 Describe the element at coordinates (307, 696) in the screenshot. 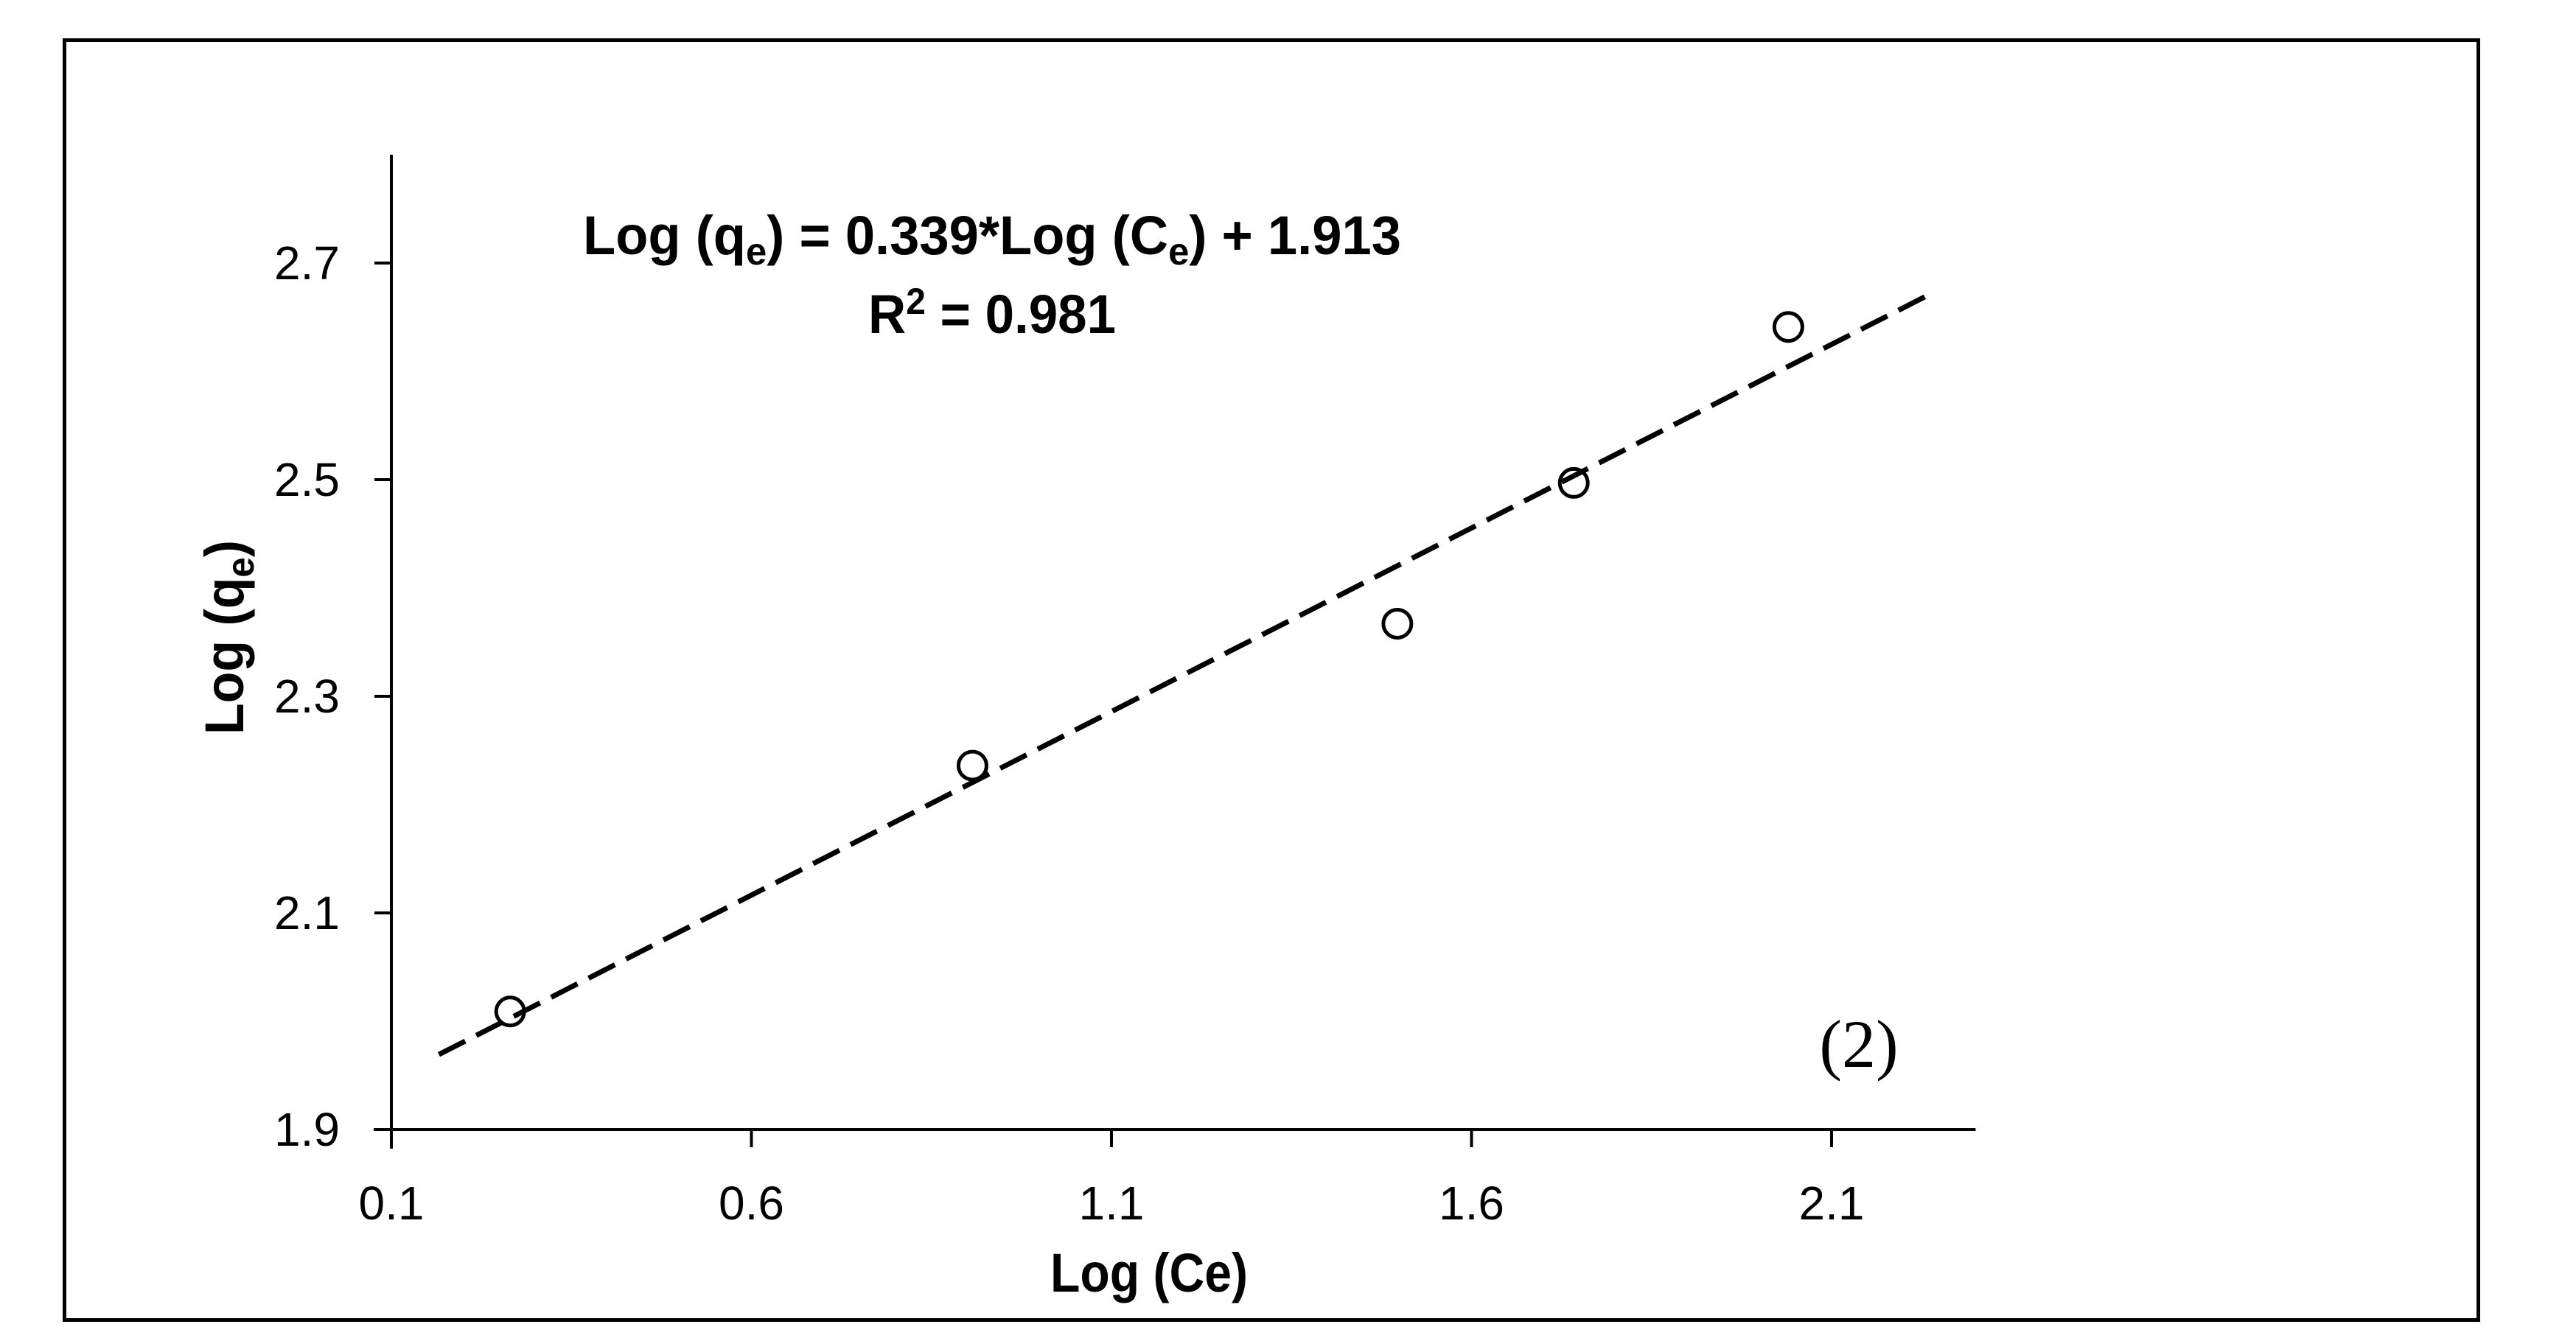

I see `y-tick-label: 2.3` at that location.